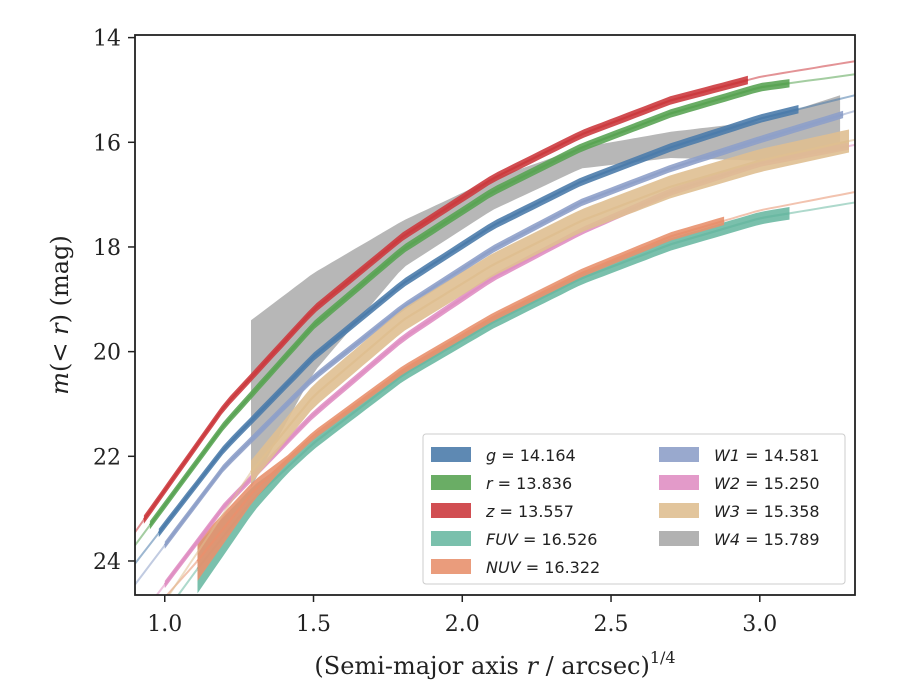 Image resolution: width=900 pixels, height=700 pixels. Describe the element at coordinates (114, 301) in the screenshot. I see `y-ticks: 14 16 18 20 22 24` at that location.